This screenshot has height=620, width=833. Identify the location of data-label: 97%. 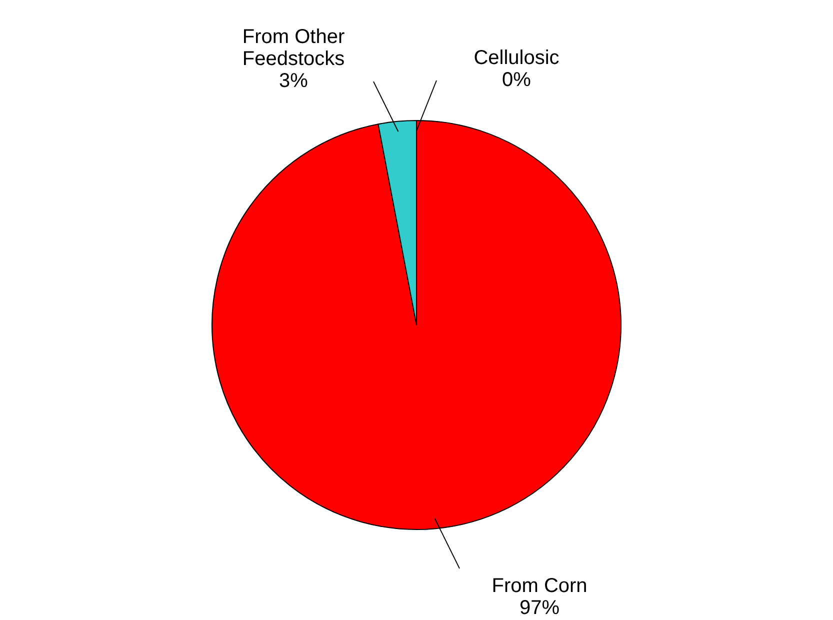
(539, 607).